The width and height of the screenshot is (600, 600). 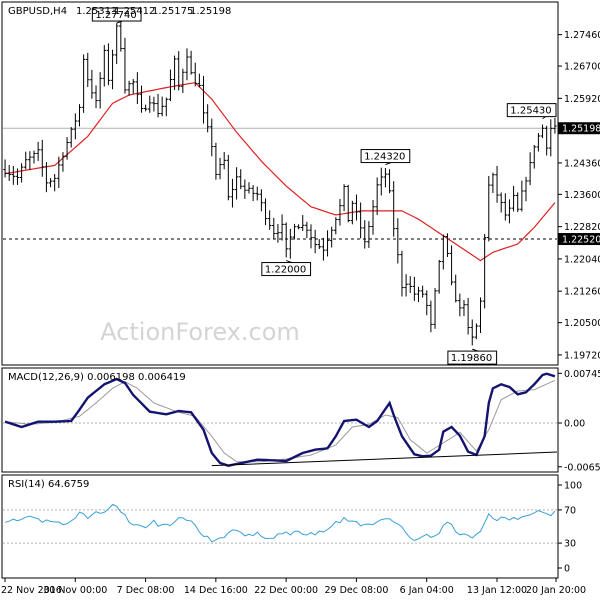 I want to click on price-tick-label: 1.25920, so click(x=582, y=99).